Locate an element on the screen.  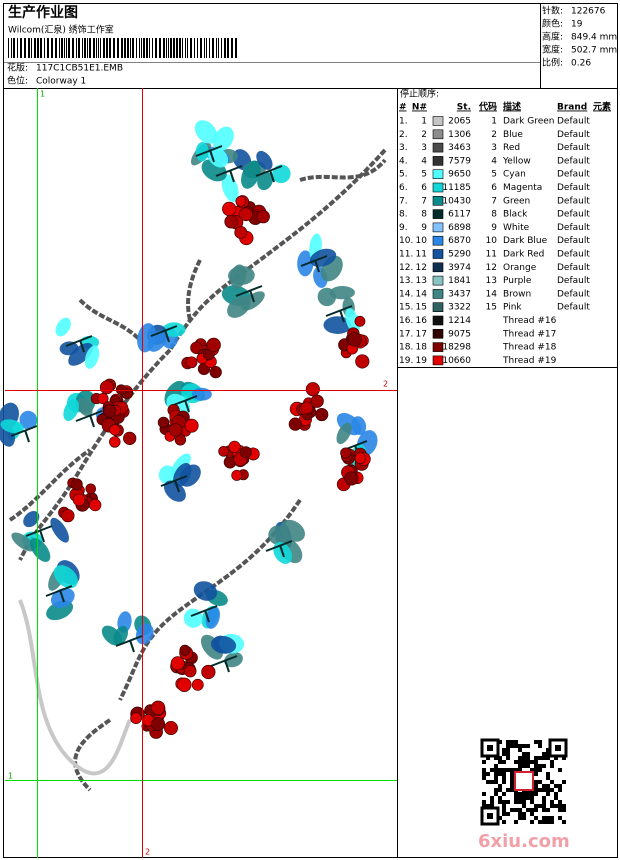
cell: 15 is located at coordinates (421, 308).